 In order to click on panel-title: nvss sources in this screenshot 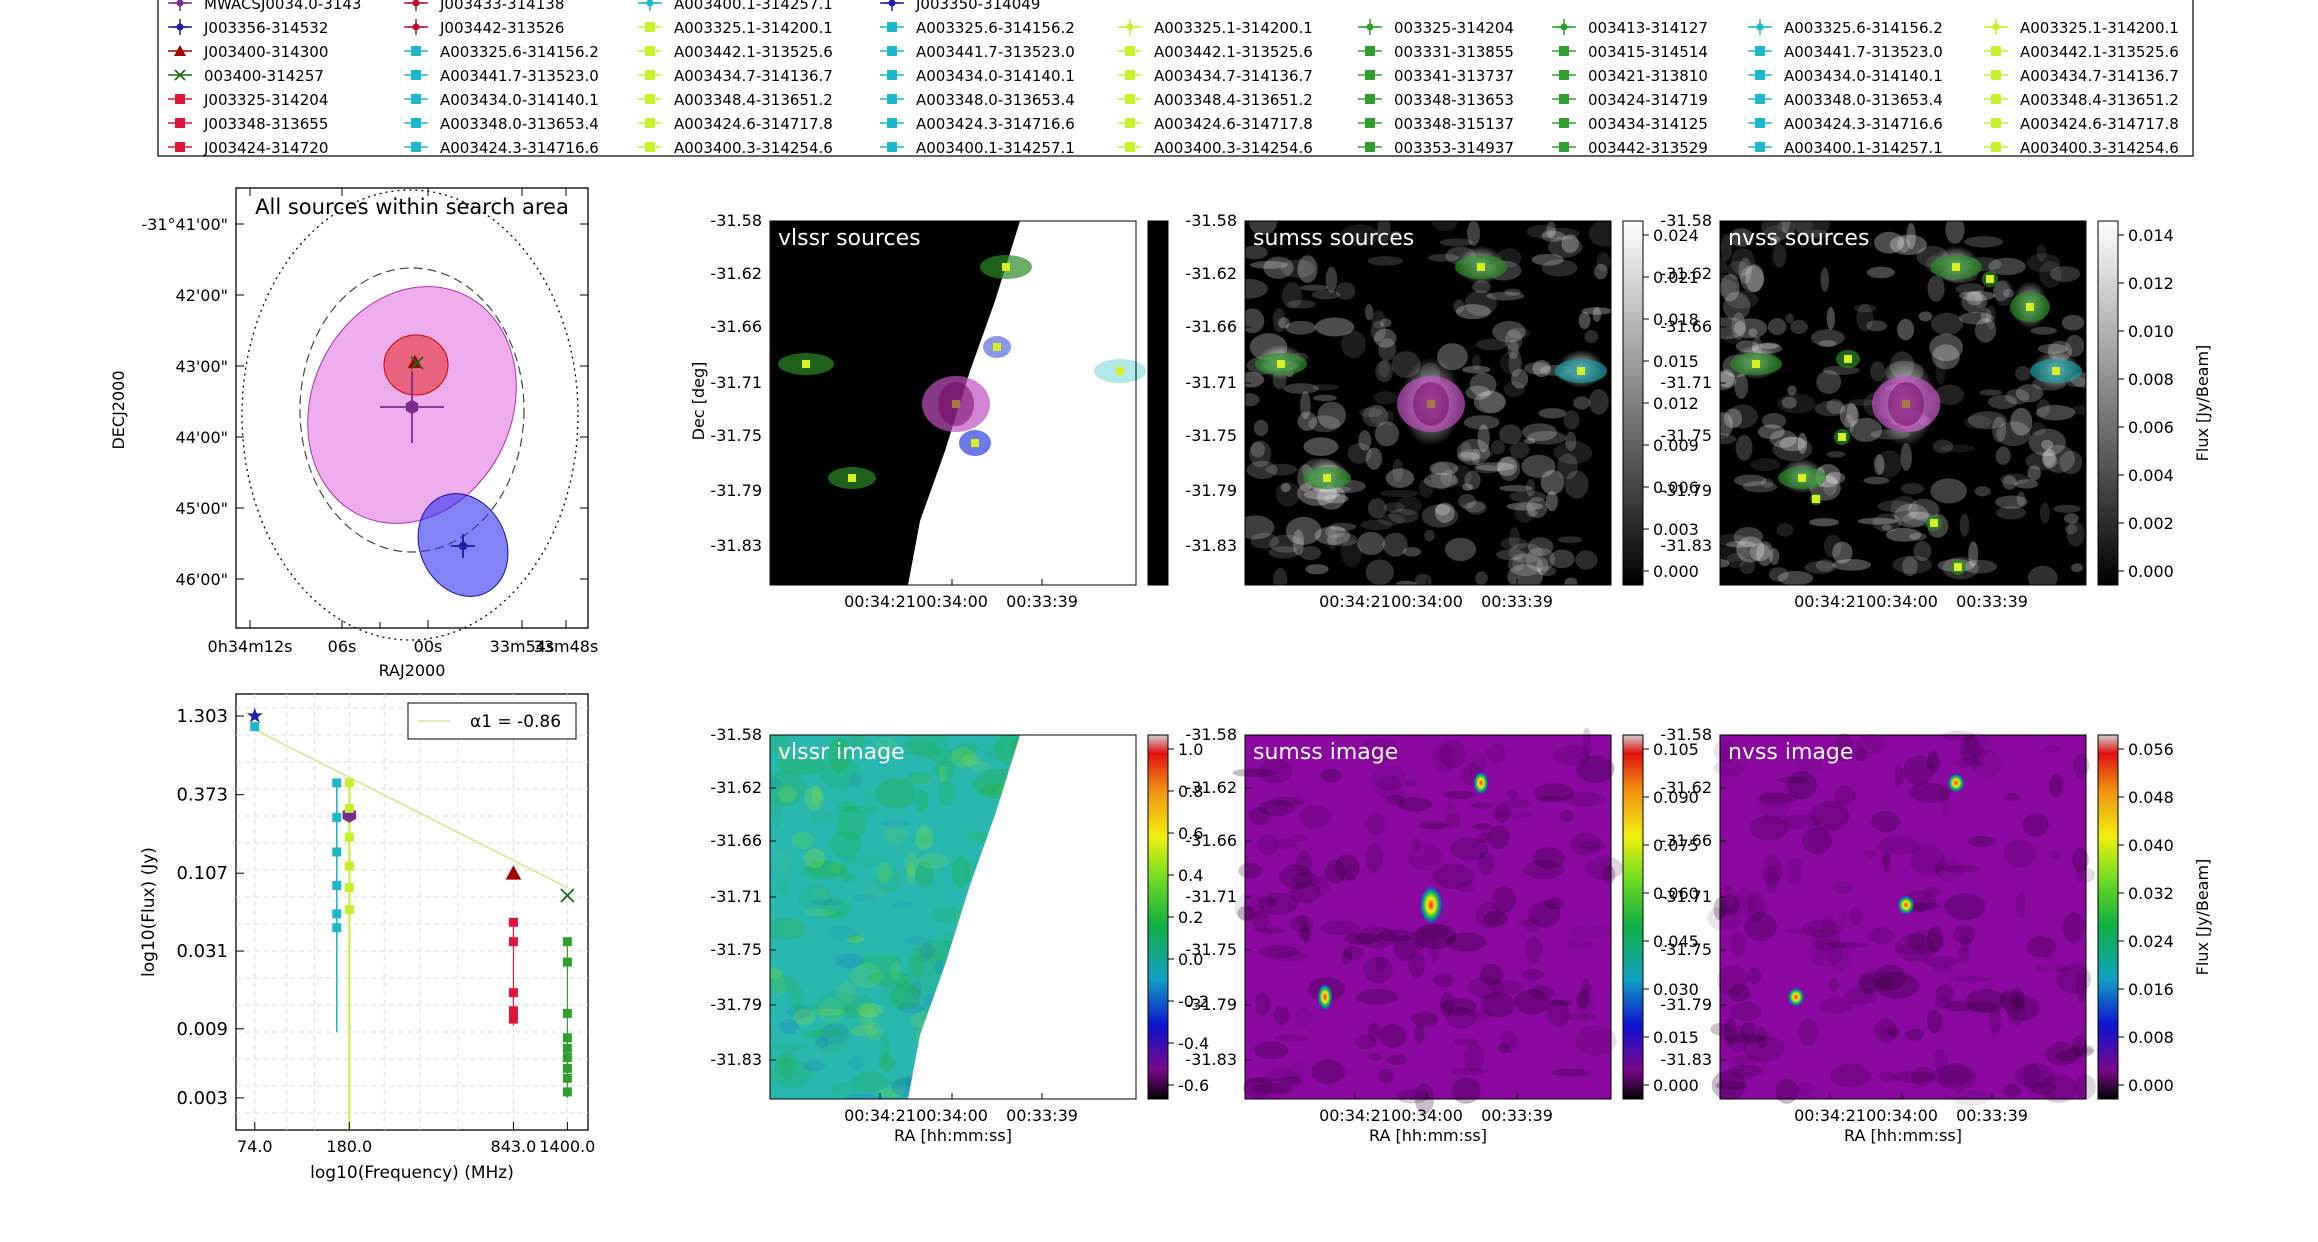, I will do `click(1798, 238)`.